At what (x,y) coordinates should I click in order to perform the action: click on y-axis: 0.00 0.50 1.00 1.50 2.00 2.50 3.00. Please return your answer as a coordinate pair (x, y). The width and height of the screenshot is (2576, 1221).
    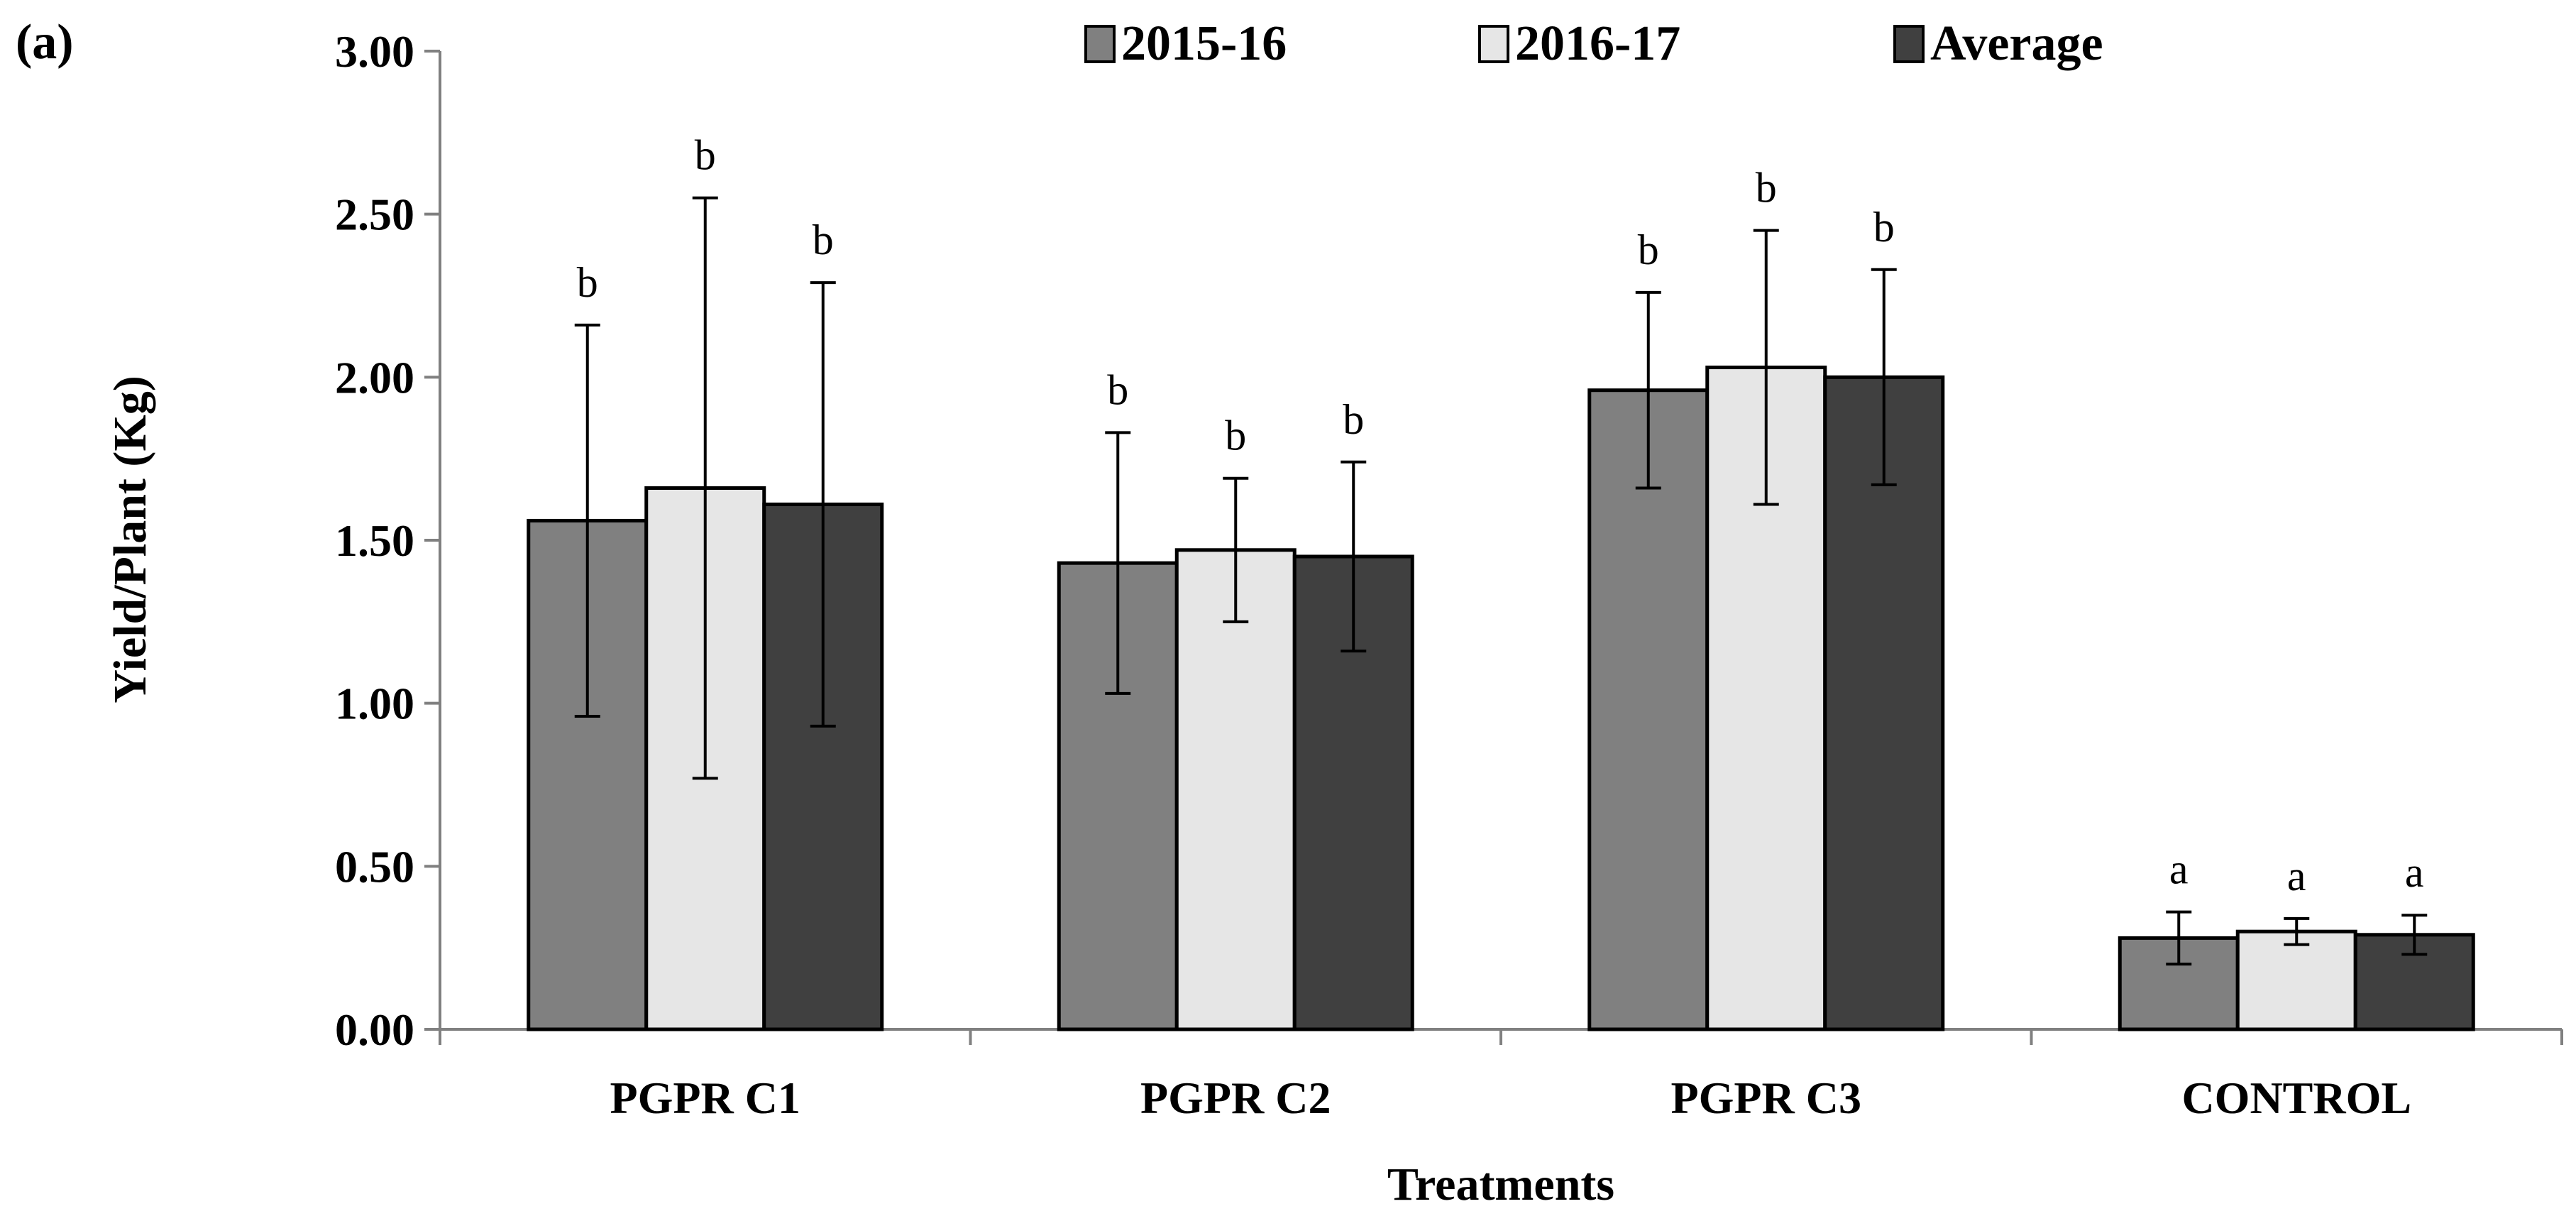
    Looking at the image, I should click on (388, 540).